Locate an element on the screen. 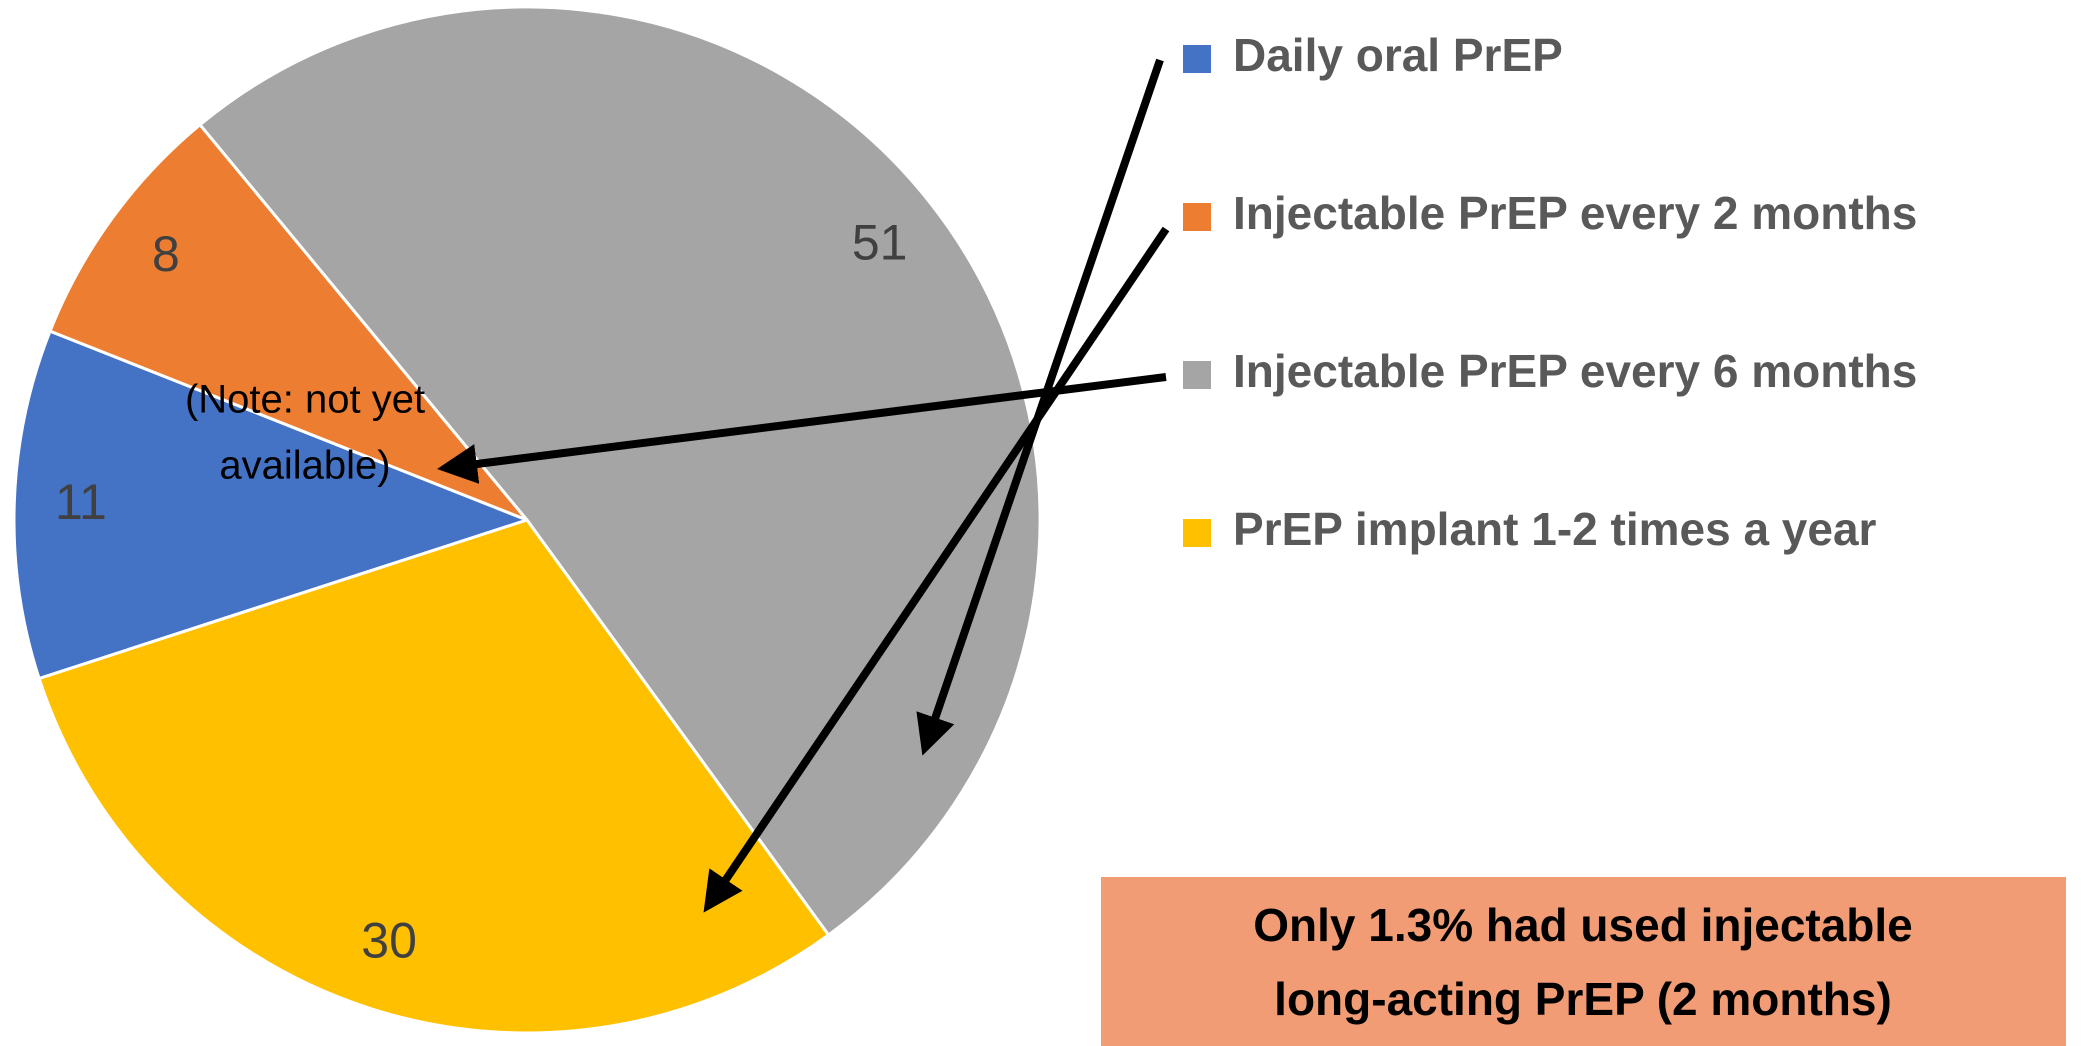 The width and height of the screenshot is (2082, 1046). callout-line: Only 1.3% had used injectable is located at coordinates (1583, 925).